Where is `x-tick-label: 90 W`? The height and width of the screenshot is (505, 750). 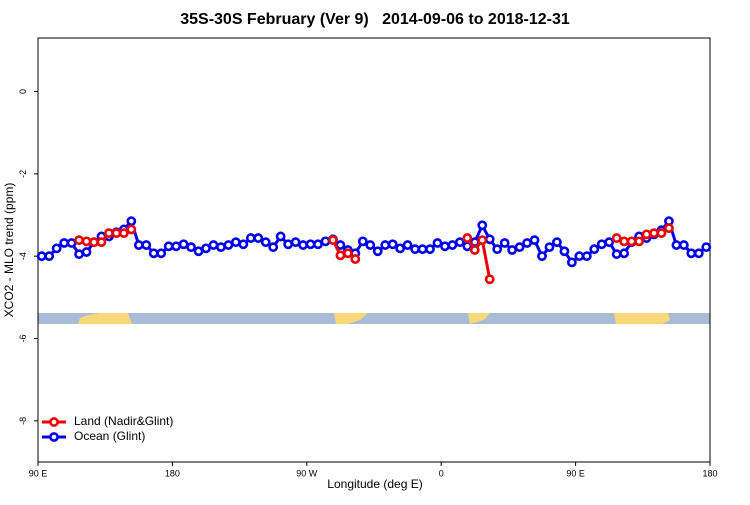 x-tick-label: 90 W is located at coordinates (307, 473).